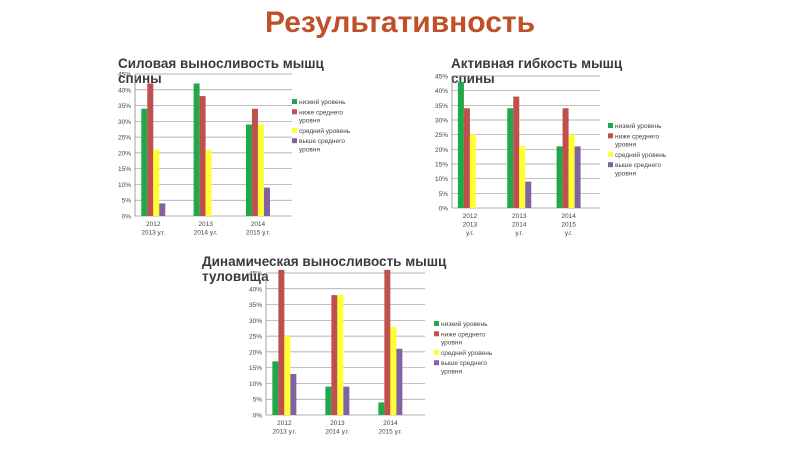 The height and width of the screenshot is (450, 800). What do you see at coordinates (255, 384) in the screenshot?
I see `y-tick-label: 10%` at bounding box center [255, 384].